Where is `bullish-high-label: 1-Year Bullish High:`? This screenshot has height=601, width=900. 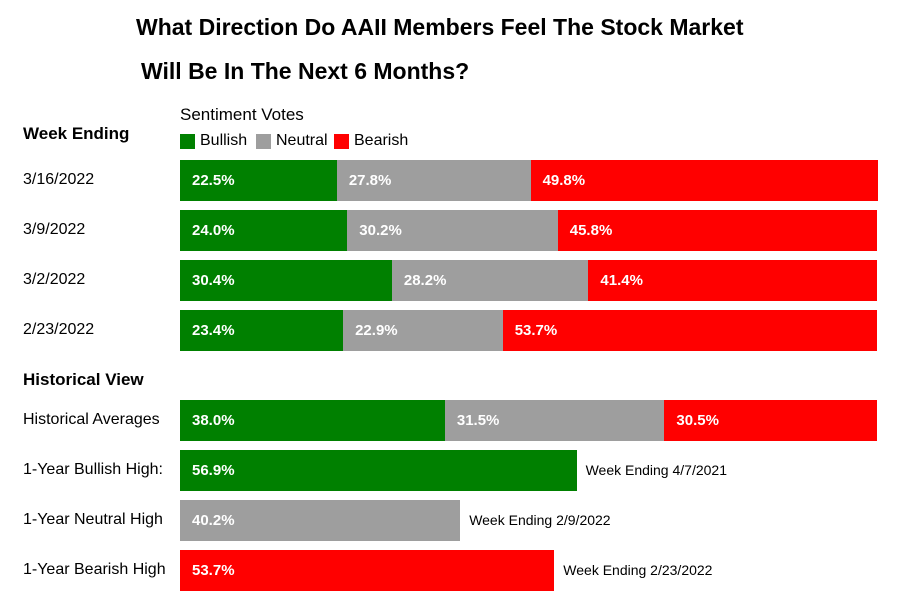
bullish-high-label: 1-Year Bullish High: is located at coordinates (93, 469).